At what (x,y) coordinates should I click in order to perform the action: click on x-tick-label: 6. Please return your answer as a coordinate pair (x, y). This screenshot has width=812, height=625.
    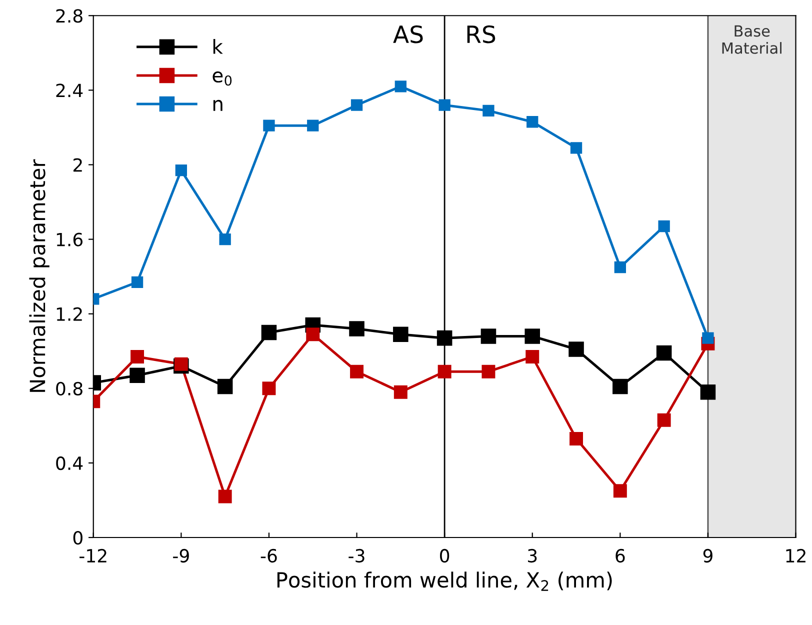
    Looking at the image, I should click on (620, 555).